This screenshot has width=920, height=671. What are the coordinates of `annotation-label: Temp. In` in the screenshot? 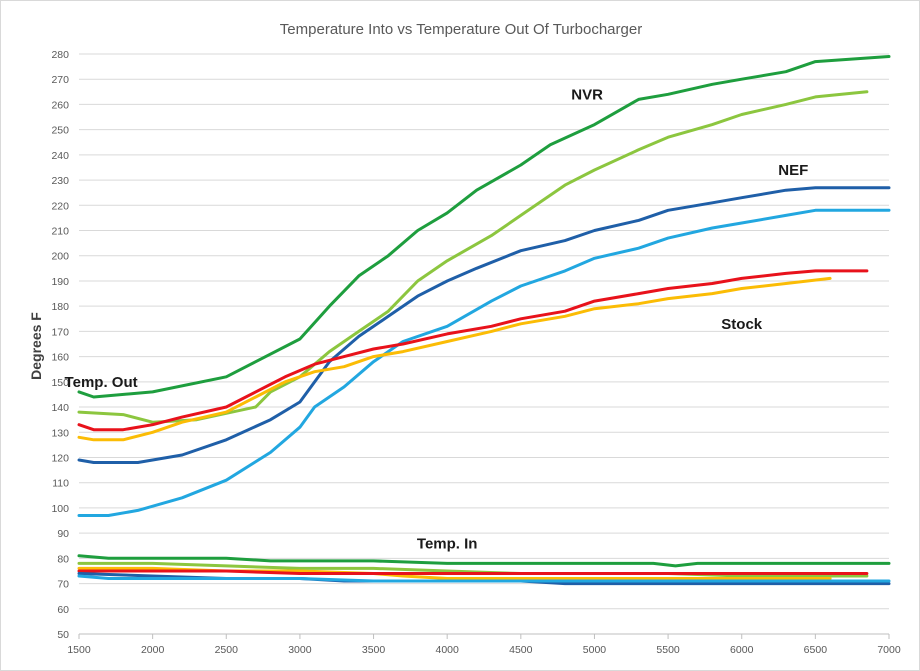 It's located at (447, 543).